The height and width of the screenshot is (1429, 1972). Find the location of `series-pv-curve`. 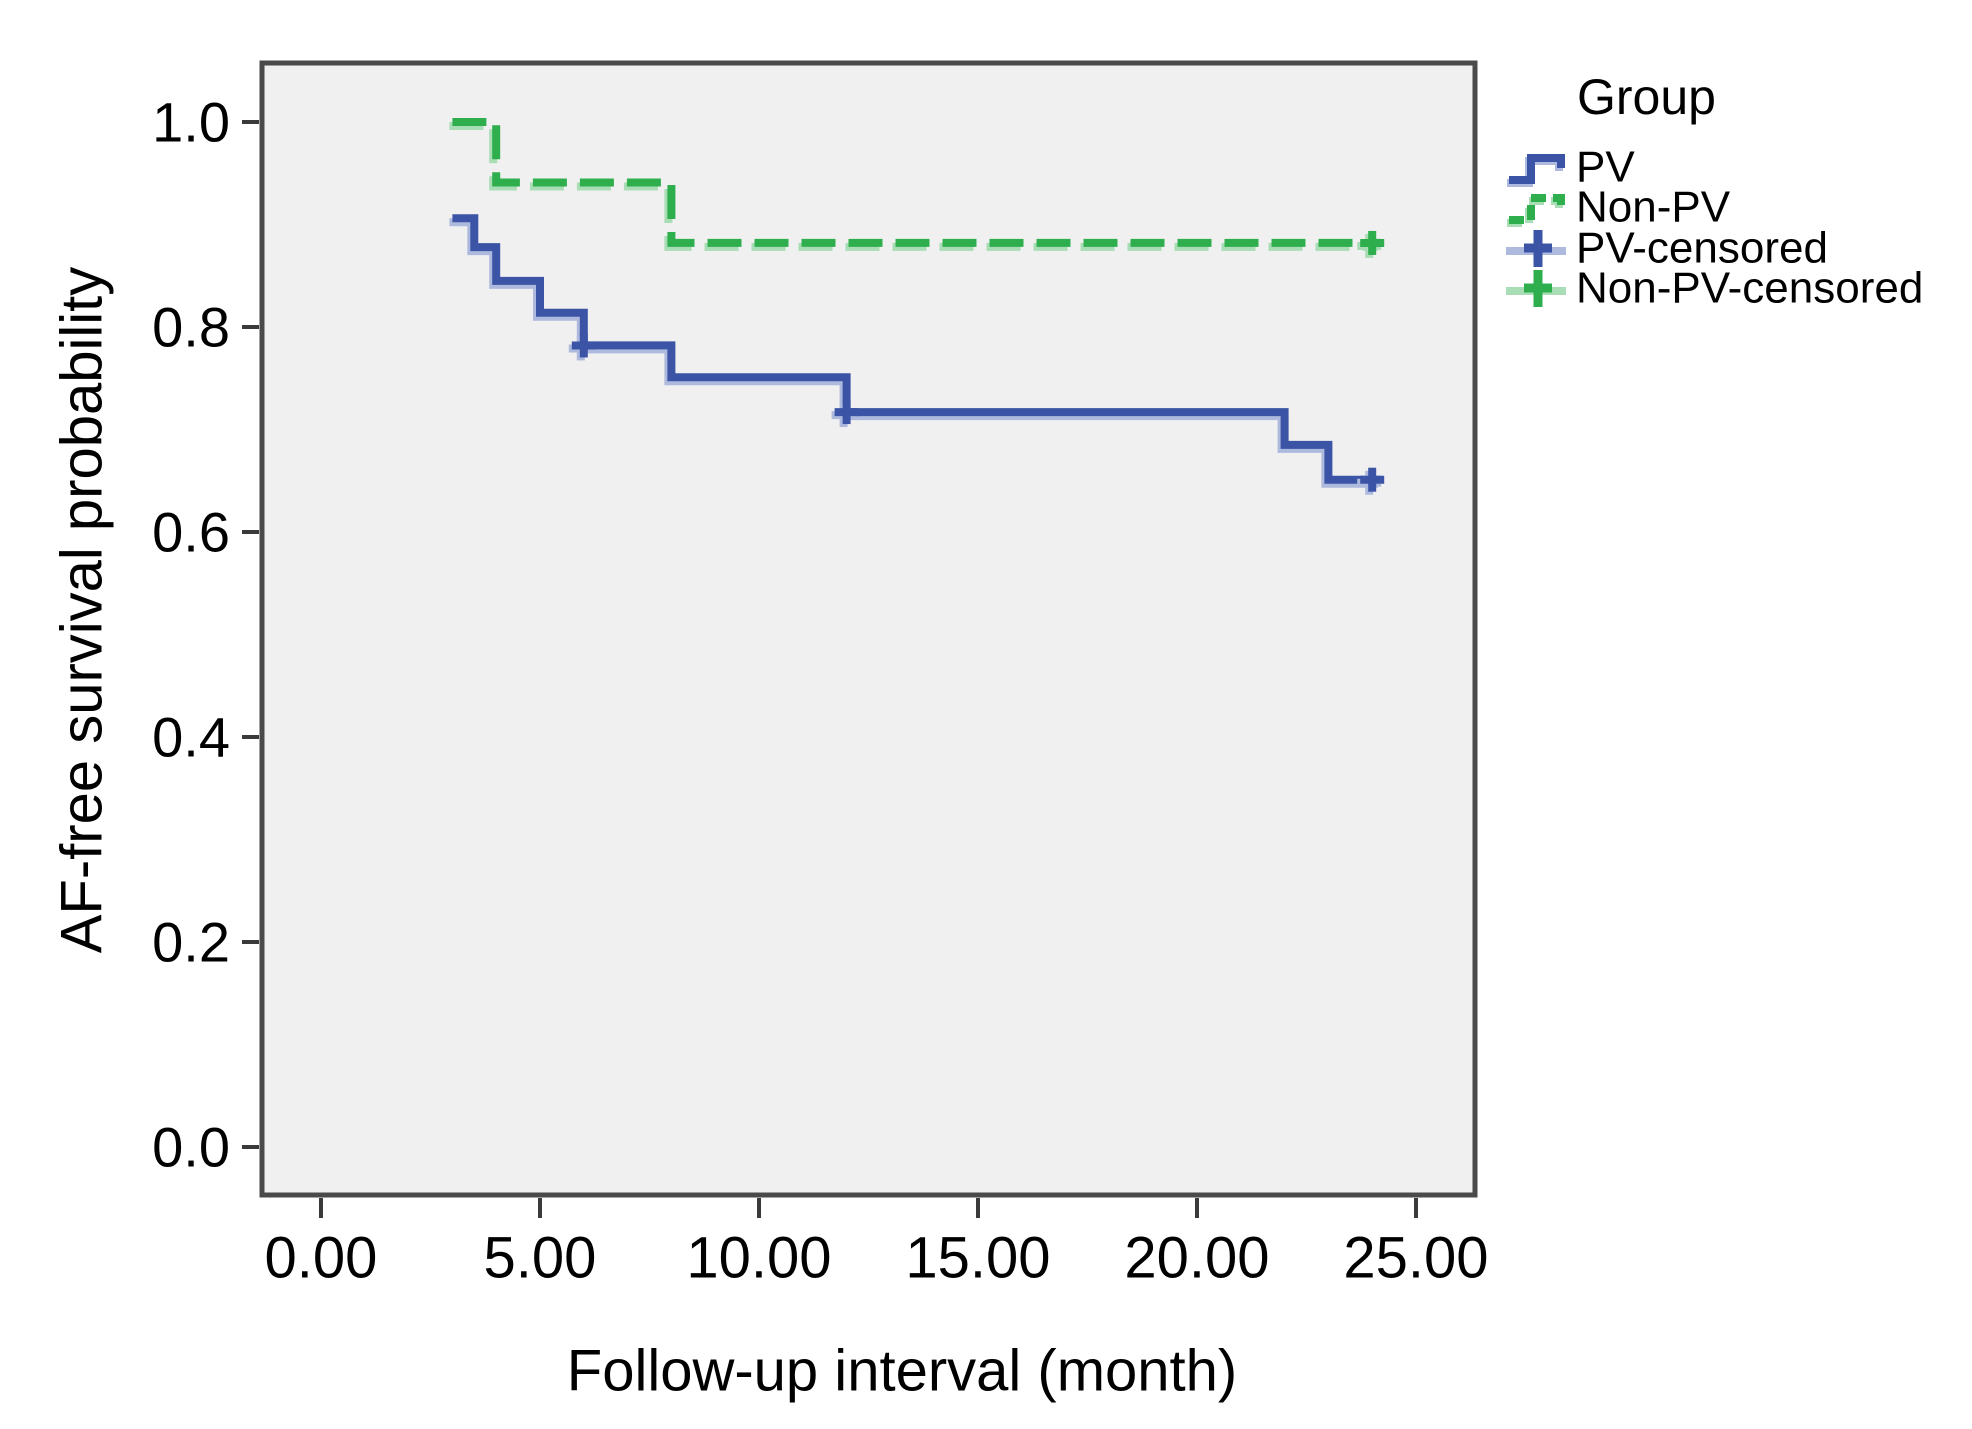

series-pv-curve is located at coordinates (917, 354).